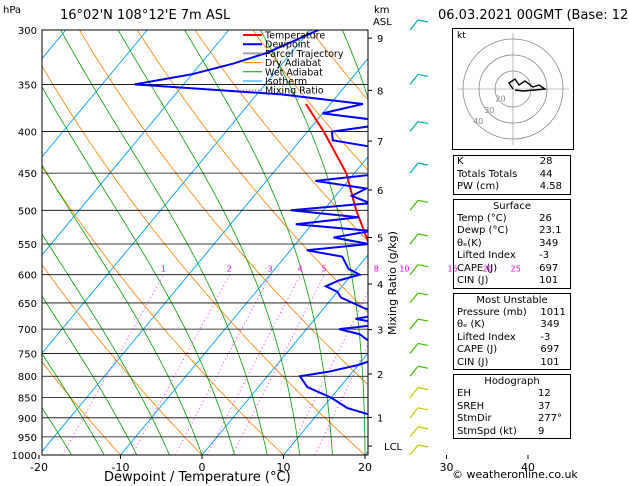 This screenshot has height=486, width=629. What do you see at coordinates (460, 161) in the screenshot?
I see `index-label: K` at bounding box center [460, 161].